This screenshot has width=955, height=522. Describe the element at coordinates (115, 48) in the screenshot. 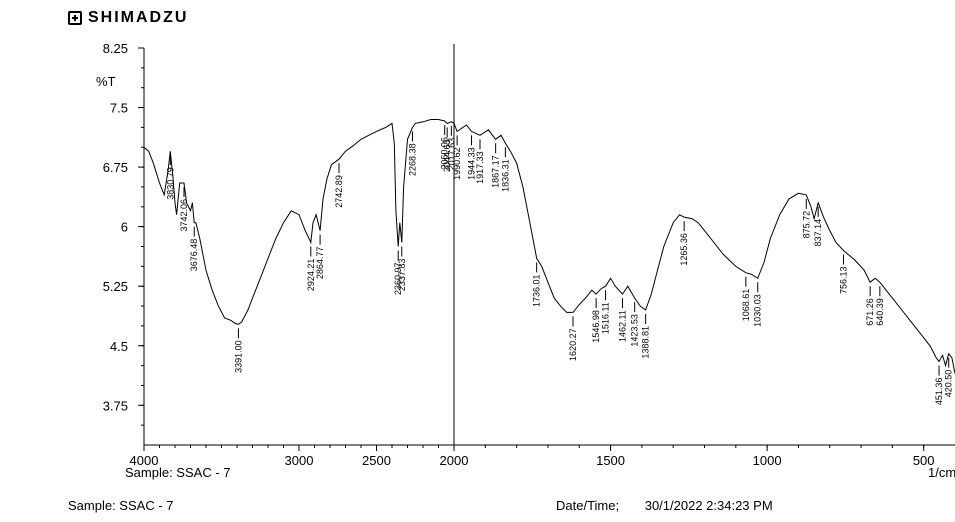

I see `y-tick-label: 8.25` at that location.